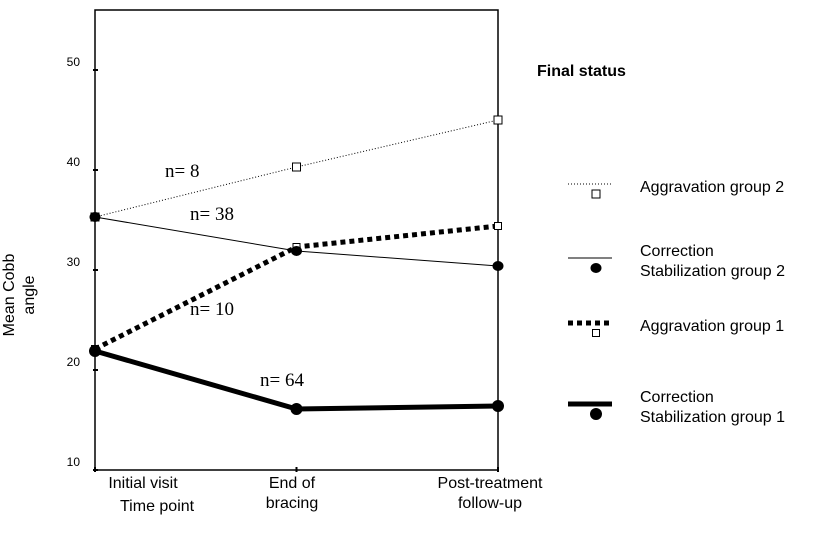  I want to click on x-tick-label: Post-treatment follow-up, so click(490, 493).